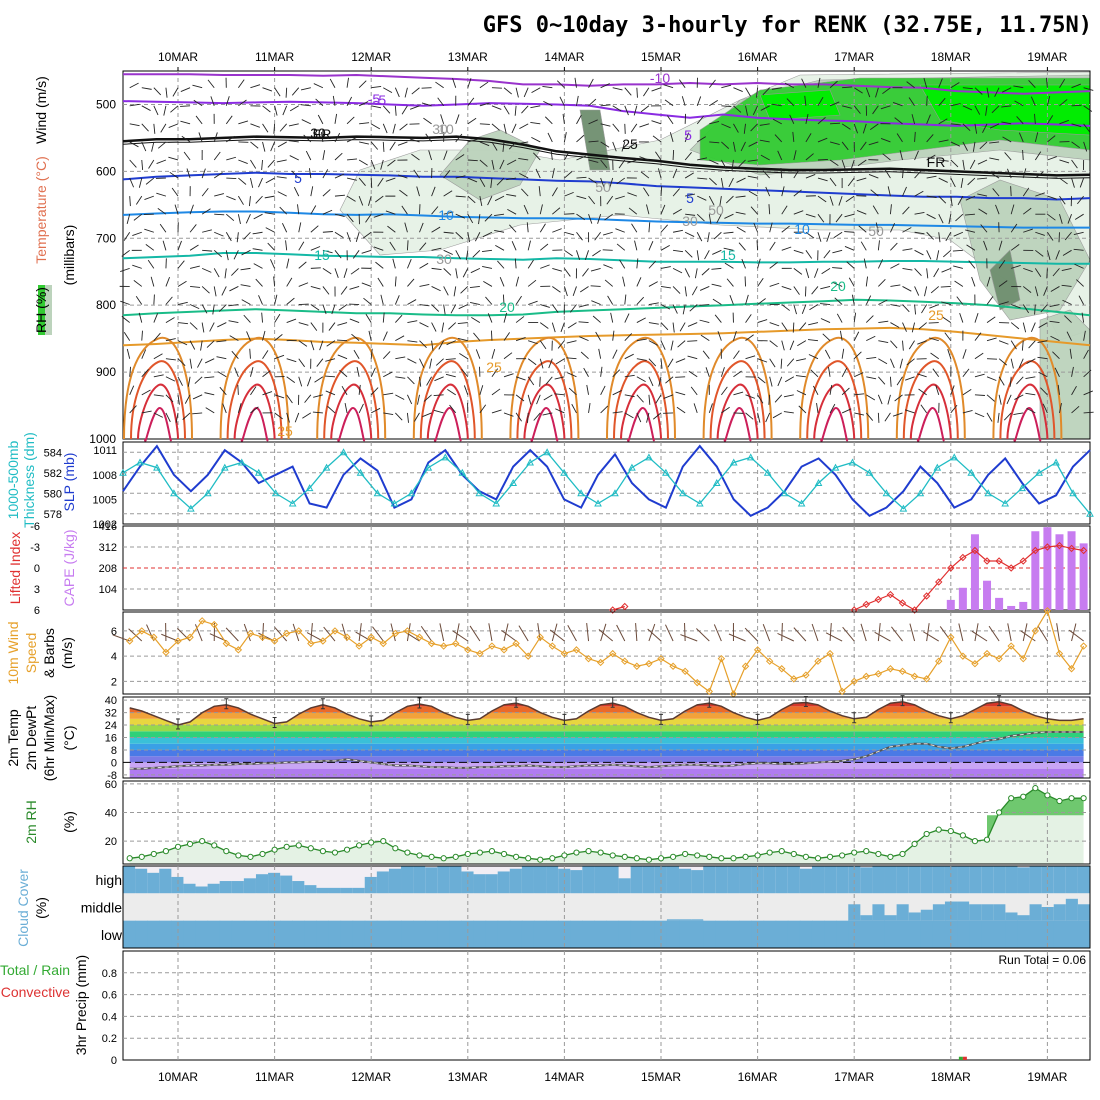 This screenshot has height=1100, width=1100. I want to click on wind-tick-4: 4, so click(114, 657).